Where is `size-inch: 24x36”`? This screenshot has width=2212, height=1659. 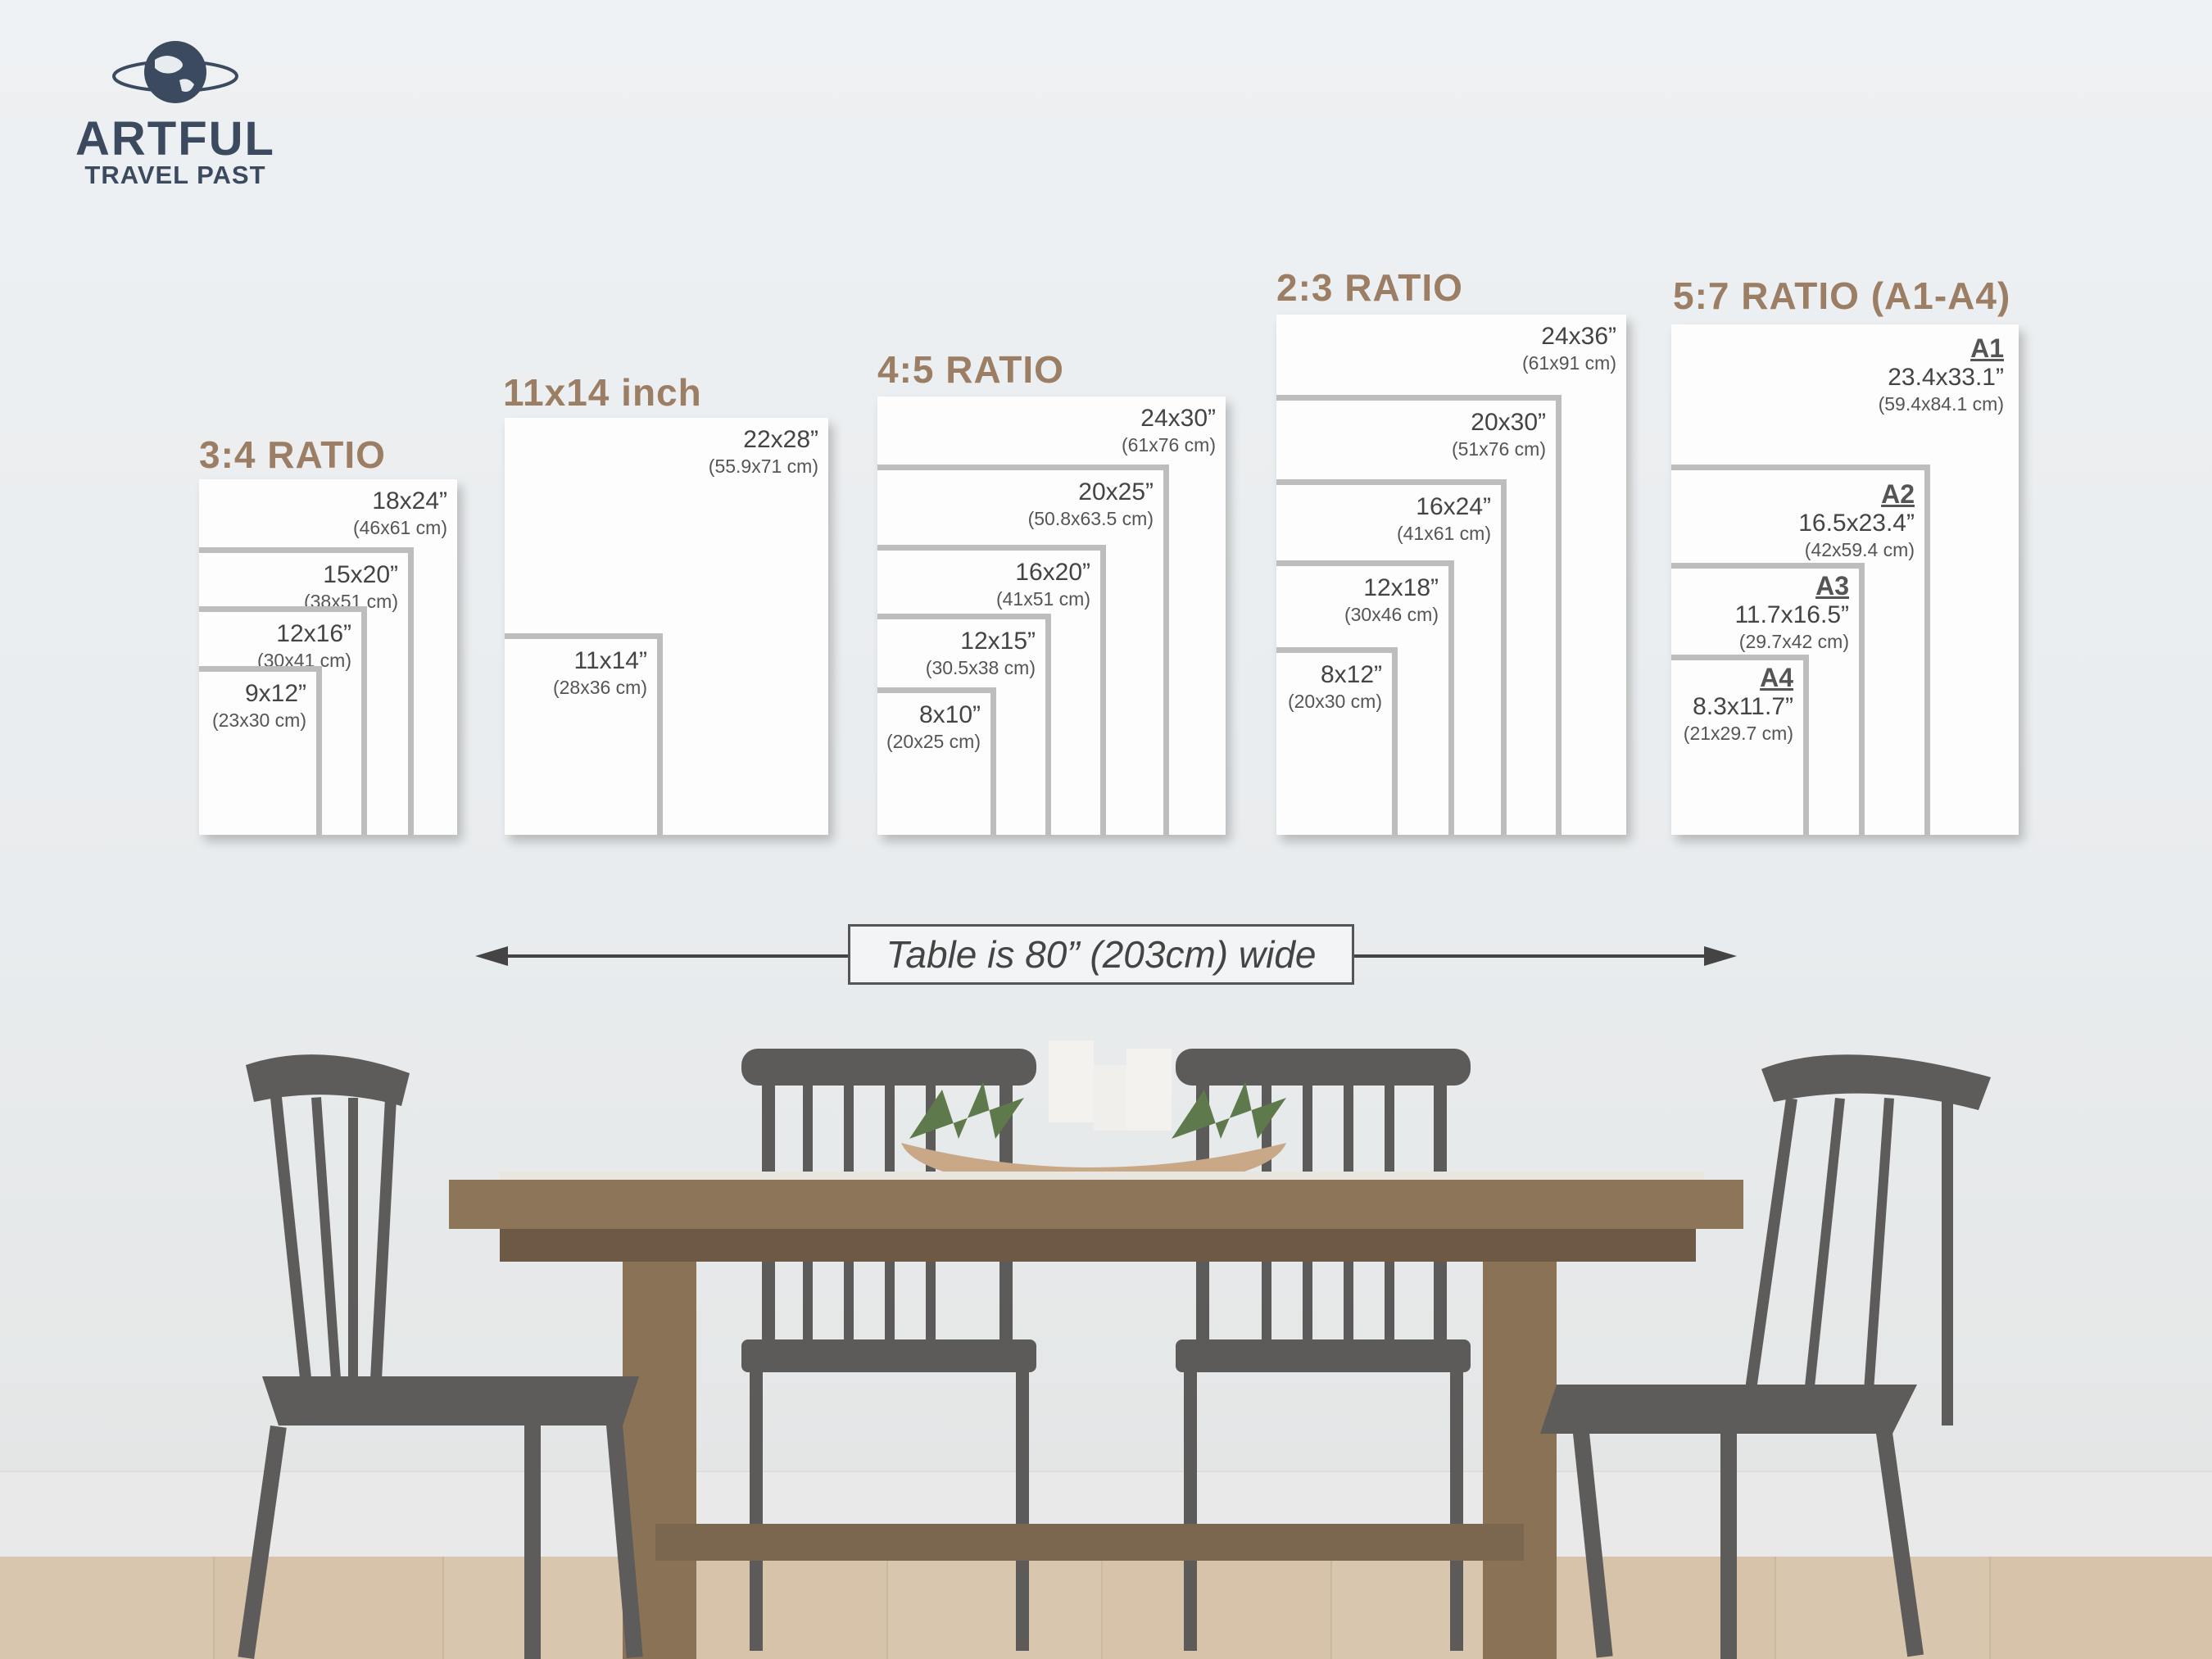
size-inch: 24x36” is located at coordinates (1578, 336).